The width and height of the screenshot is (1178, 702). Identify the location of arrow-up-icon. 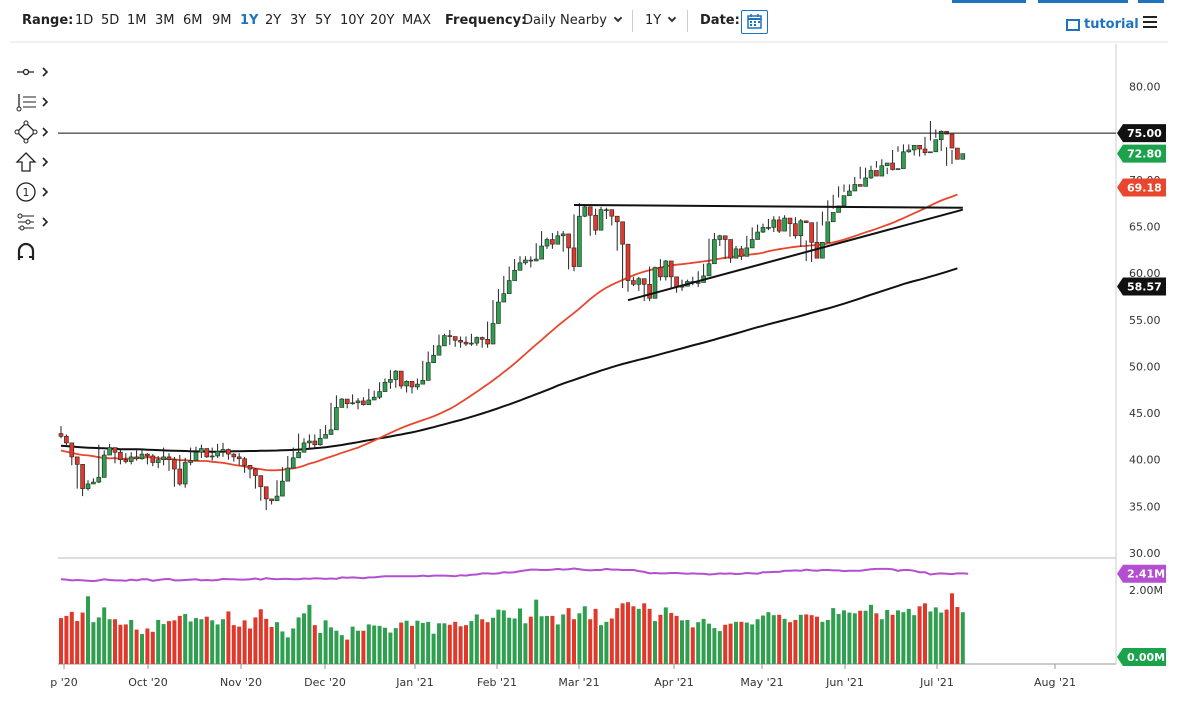
(32, 162).